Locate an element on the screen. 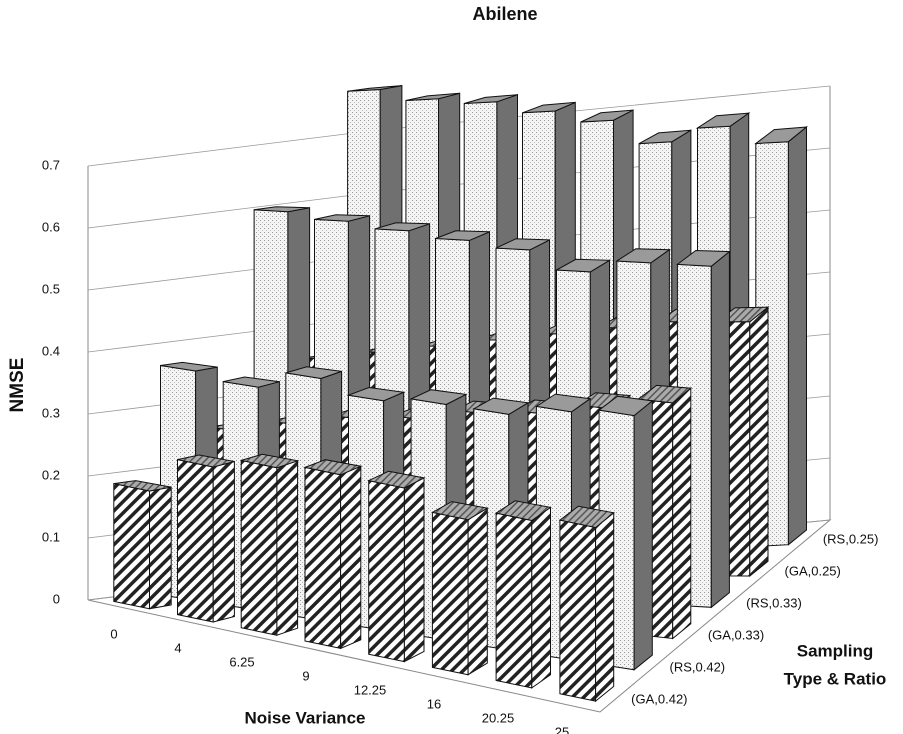 This screenshot has width=903, height=734. z-axis-title: Type & Ratio is located at coordinates (835, 678).